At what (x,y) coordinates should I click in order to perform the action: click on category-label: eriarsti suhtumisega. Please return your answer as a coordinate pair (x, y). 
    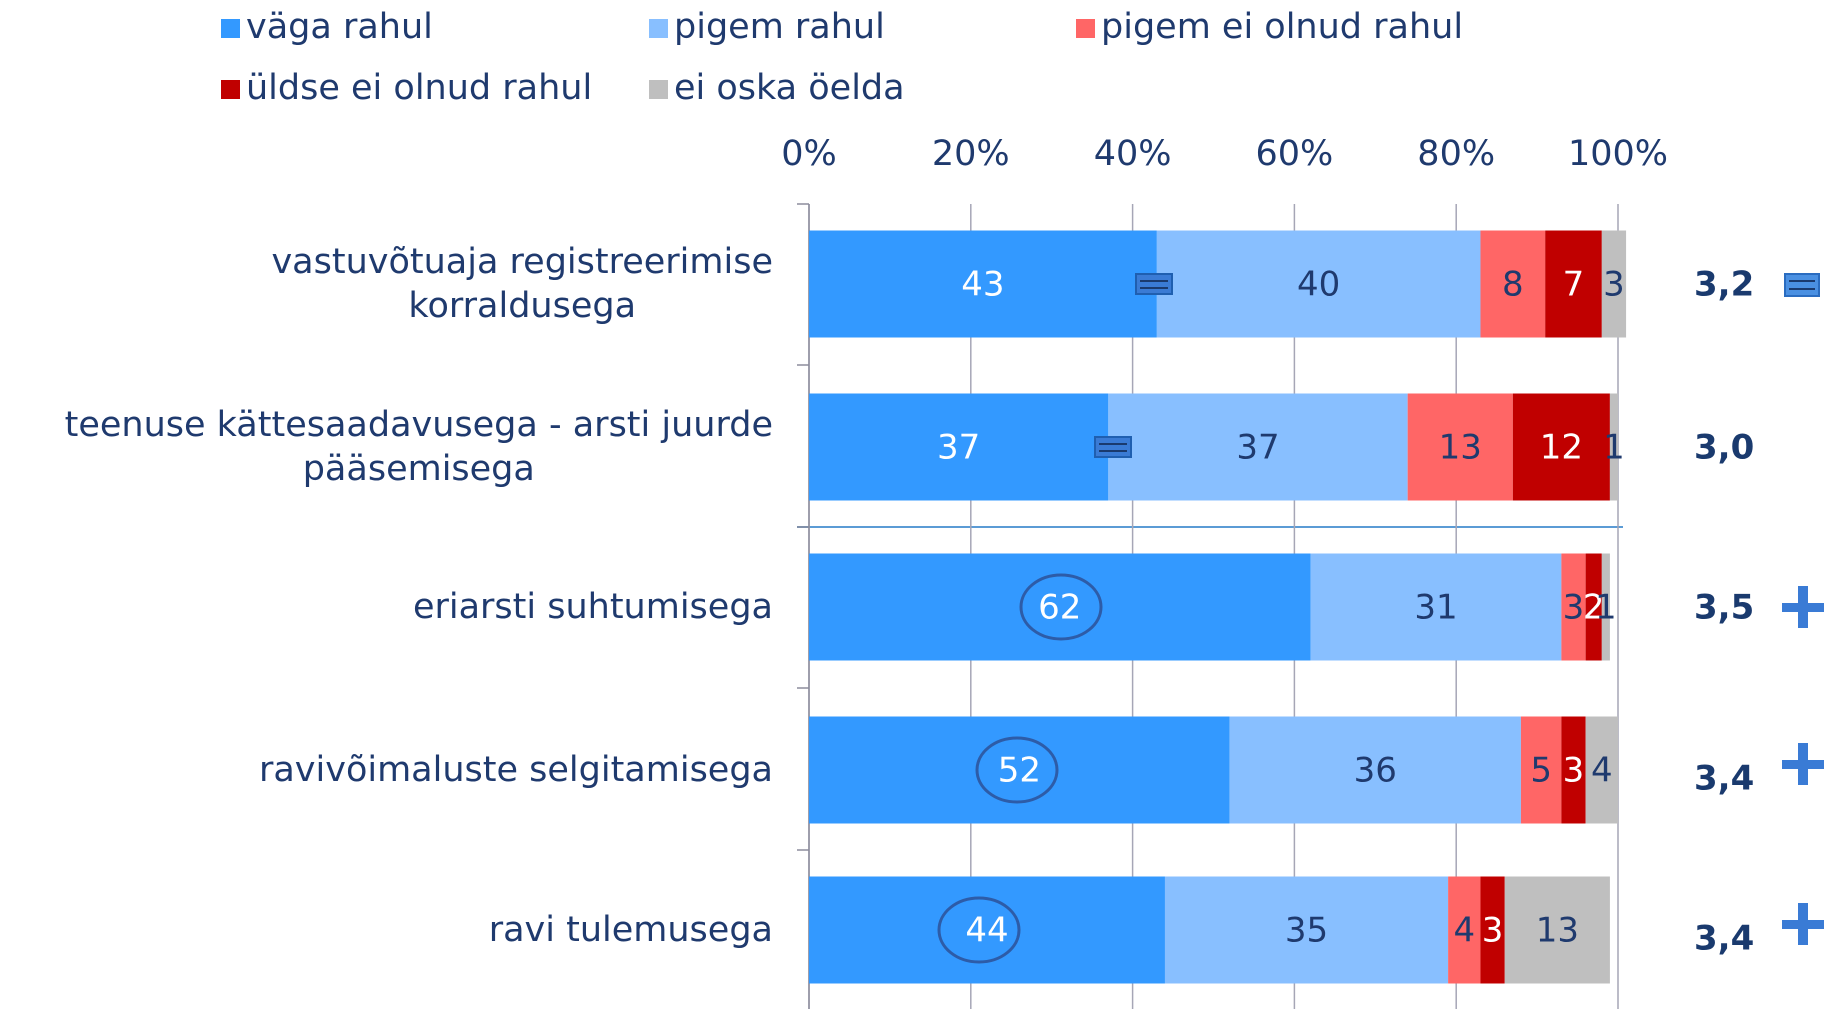
    Looking at the image, I should click on (592, 607).